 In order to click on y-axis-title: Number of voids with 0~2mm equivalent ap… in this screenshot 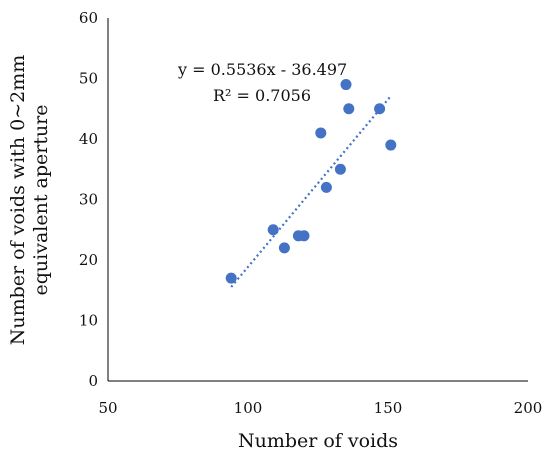, I will do `click(29, 200)`.